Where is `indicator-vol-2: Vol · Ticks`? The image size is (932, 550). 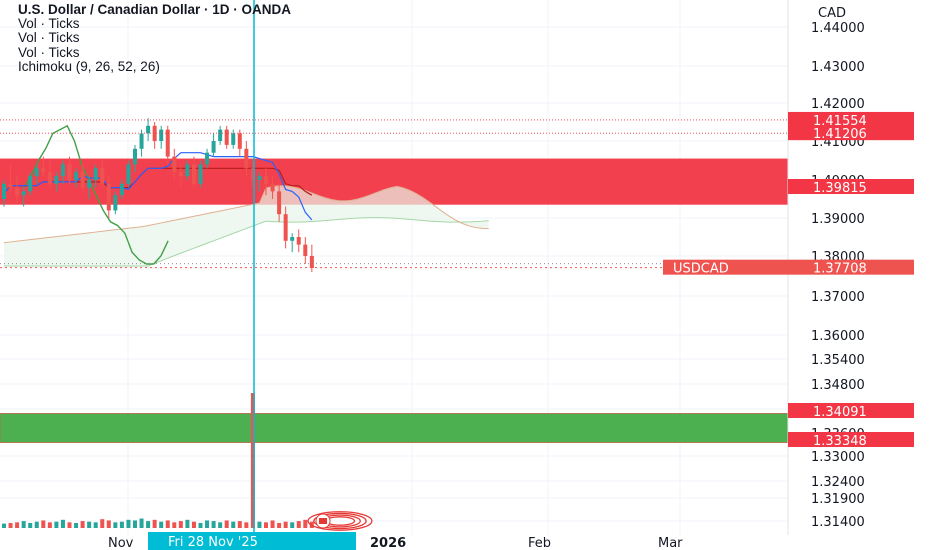
indicator-vol-2: Vol · Ticks is located at coordinates (49, 38).